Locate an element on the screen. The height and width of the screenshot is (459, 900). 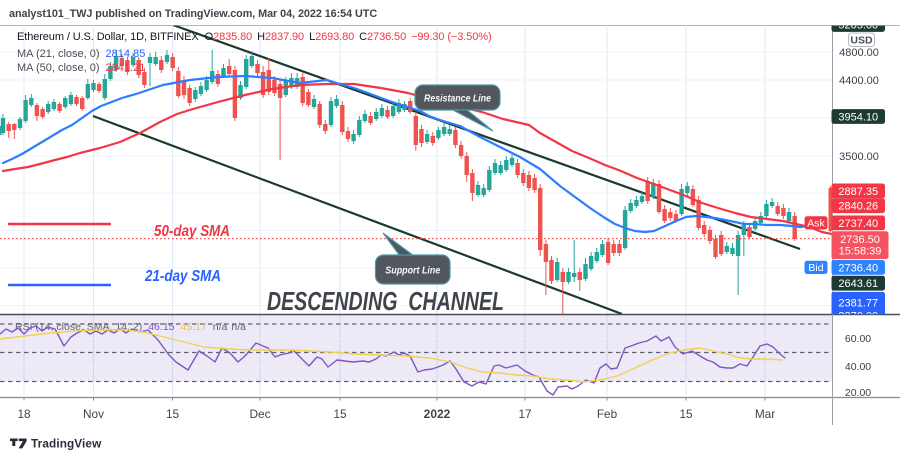
svg-text: USD is located at coordinates (861, 40).